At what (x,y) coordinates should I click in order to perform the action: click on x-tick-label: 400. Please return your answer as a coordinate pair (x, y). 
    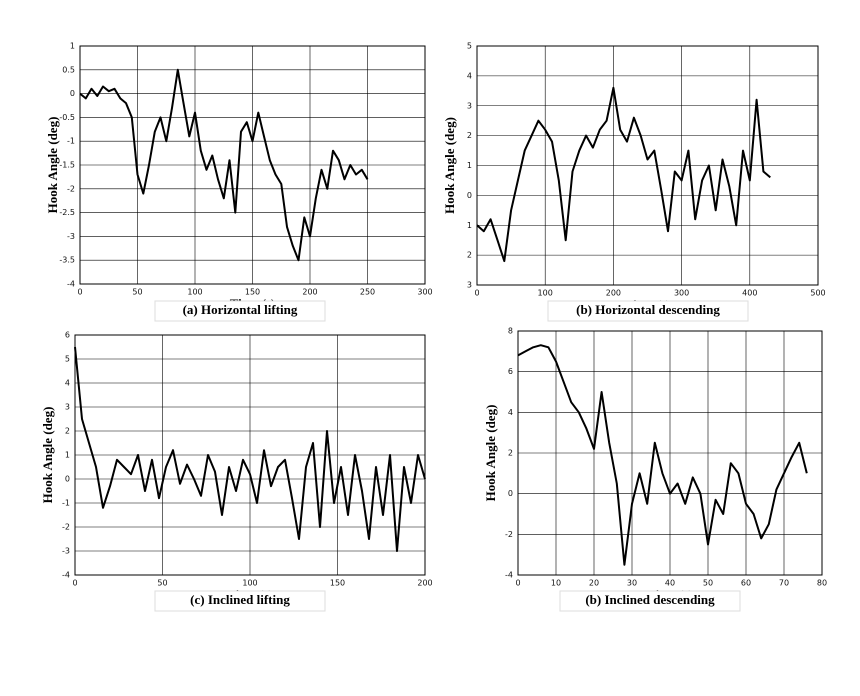
    Looking at the image, I should click on (749, 293).